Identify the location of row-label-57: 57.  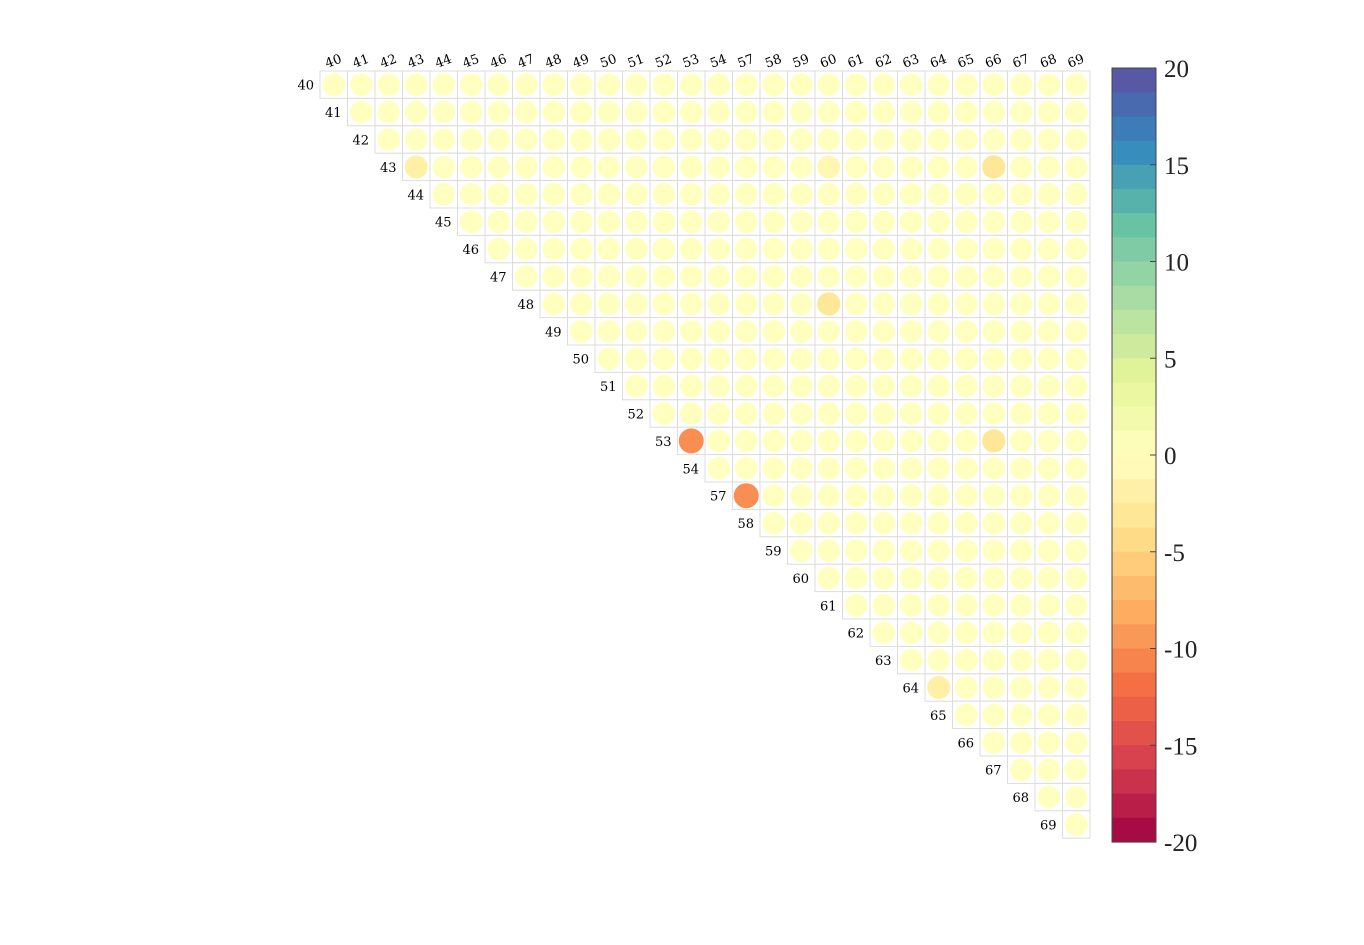
(718, 497).